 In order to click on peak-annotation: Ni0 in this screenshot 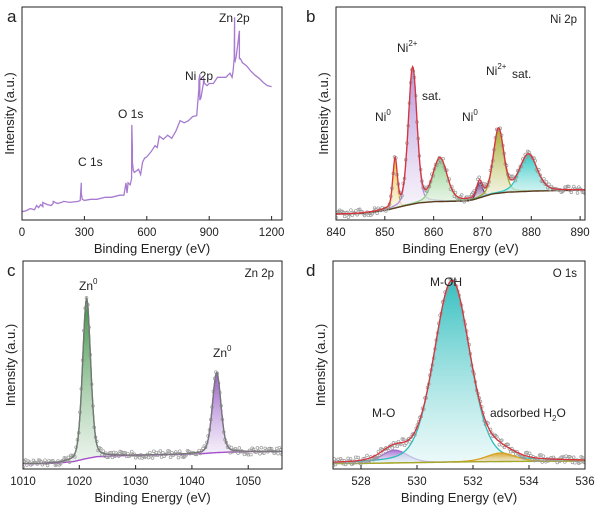, I will do `click(470, 116)`.